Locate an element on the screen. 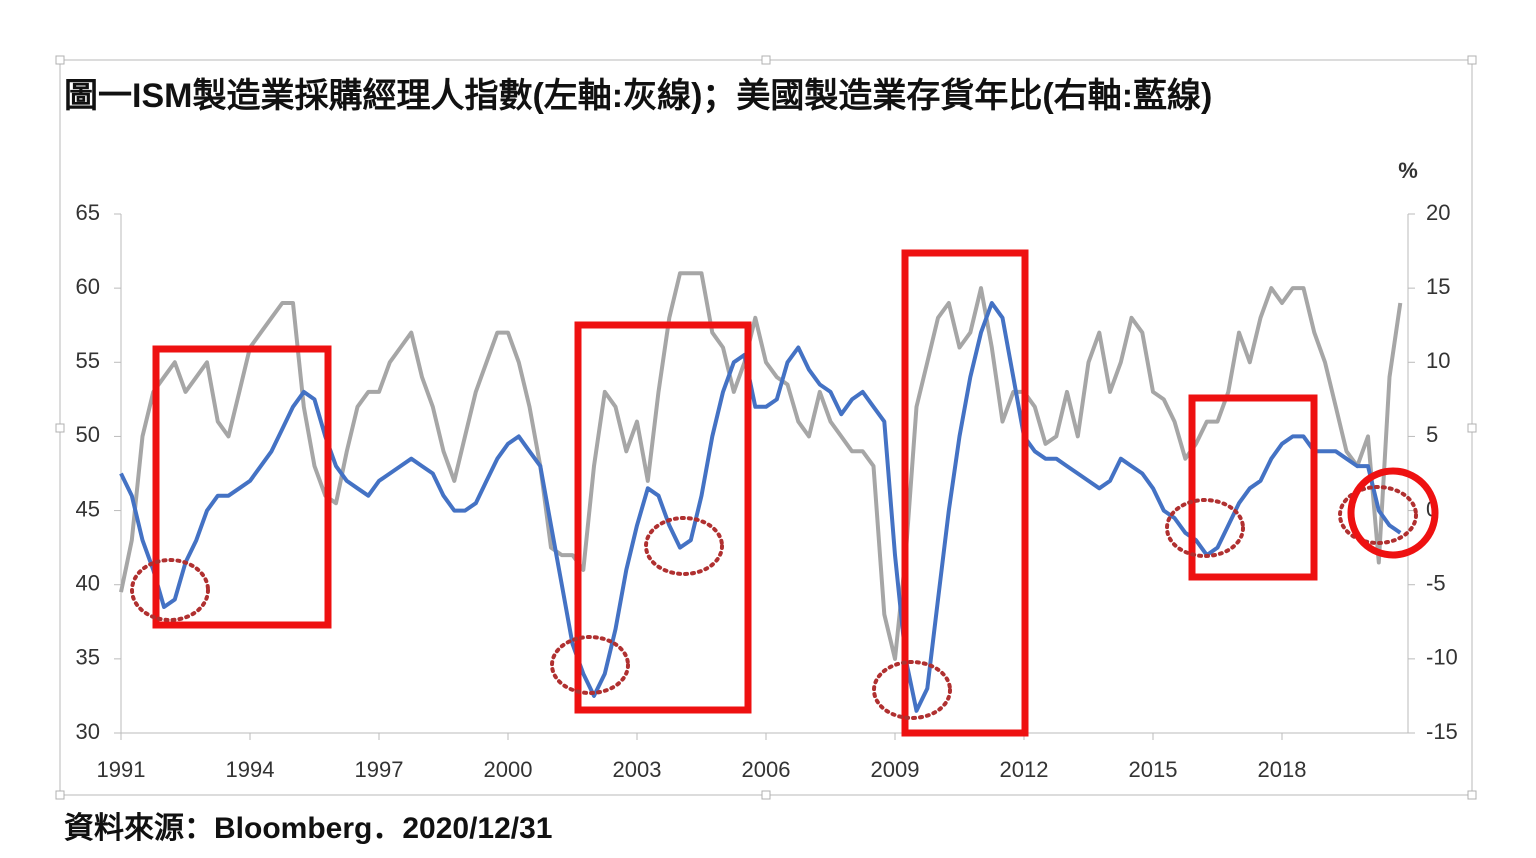  x-tick-label: 1994 is located at coordinates (250, 769).